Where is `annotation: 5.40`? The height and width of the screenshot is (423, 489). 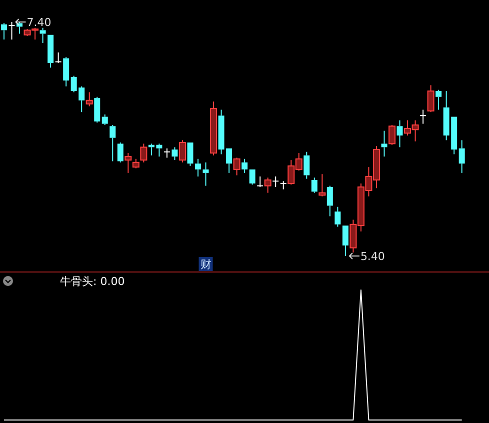
annotation: 5.40 is located at coordinates (372, 256).